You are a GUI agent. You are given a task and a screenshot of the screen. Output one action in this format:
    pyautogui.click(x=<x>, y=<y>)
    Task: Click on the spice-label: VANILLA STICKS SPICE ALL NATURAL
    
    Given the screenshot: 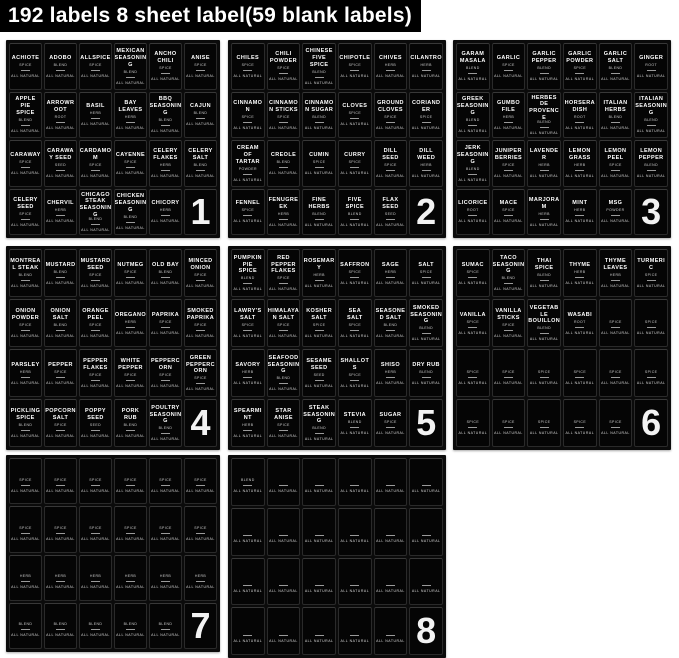 What is the action you would take?
    pyautogui.click(x=508, y=323)
    